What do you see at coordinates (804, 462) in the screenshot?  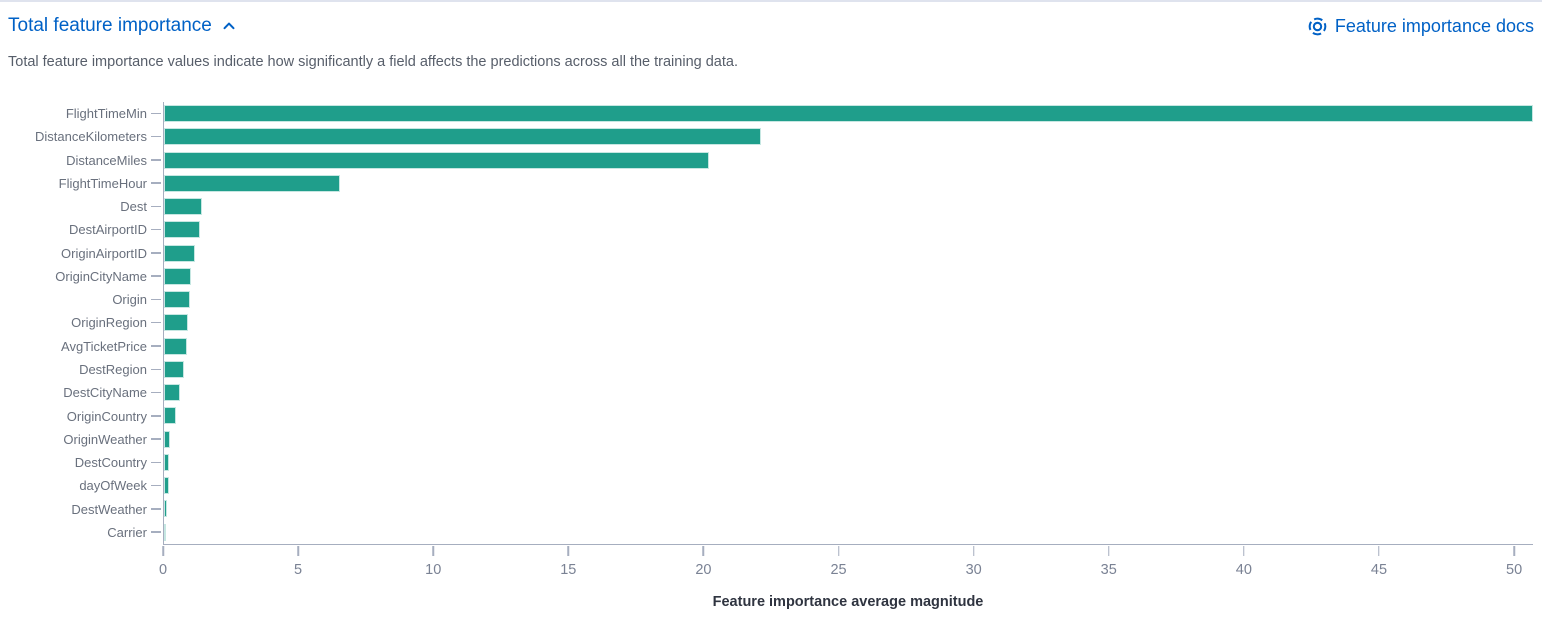 I see `bar-row: DestCountry` at bounding box center [804, 462].